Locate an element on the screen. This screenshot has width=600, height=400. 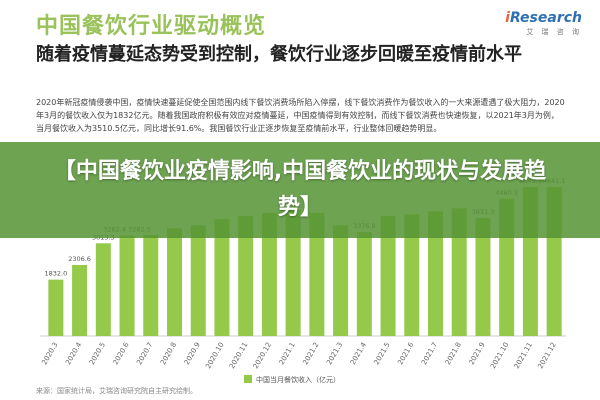
bar-2020.4 is located at coordinates (80, 300).